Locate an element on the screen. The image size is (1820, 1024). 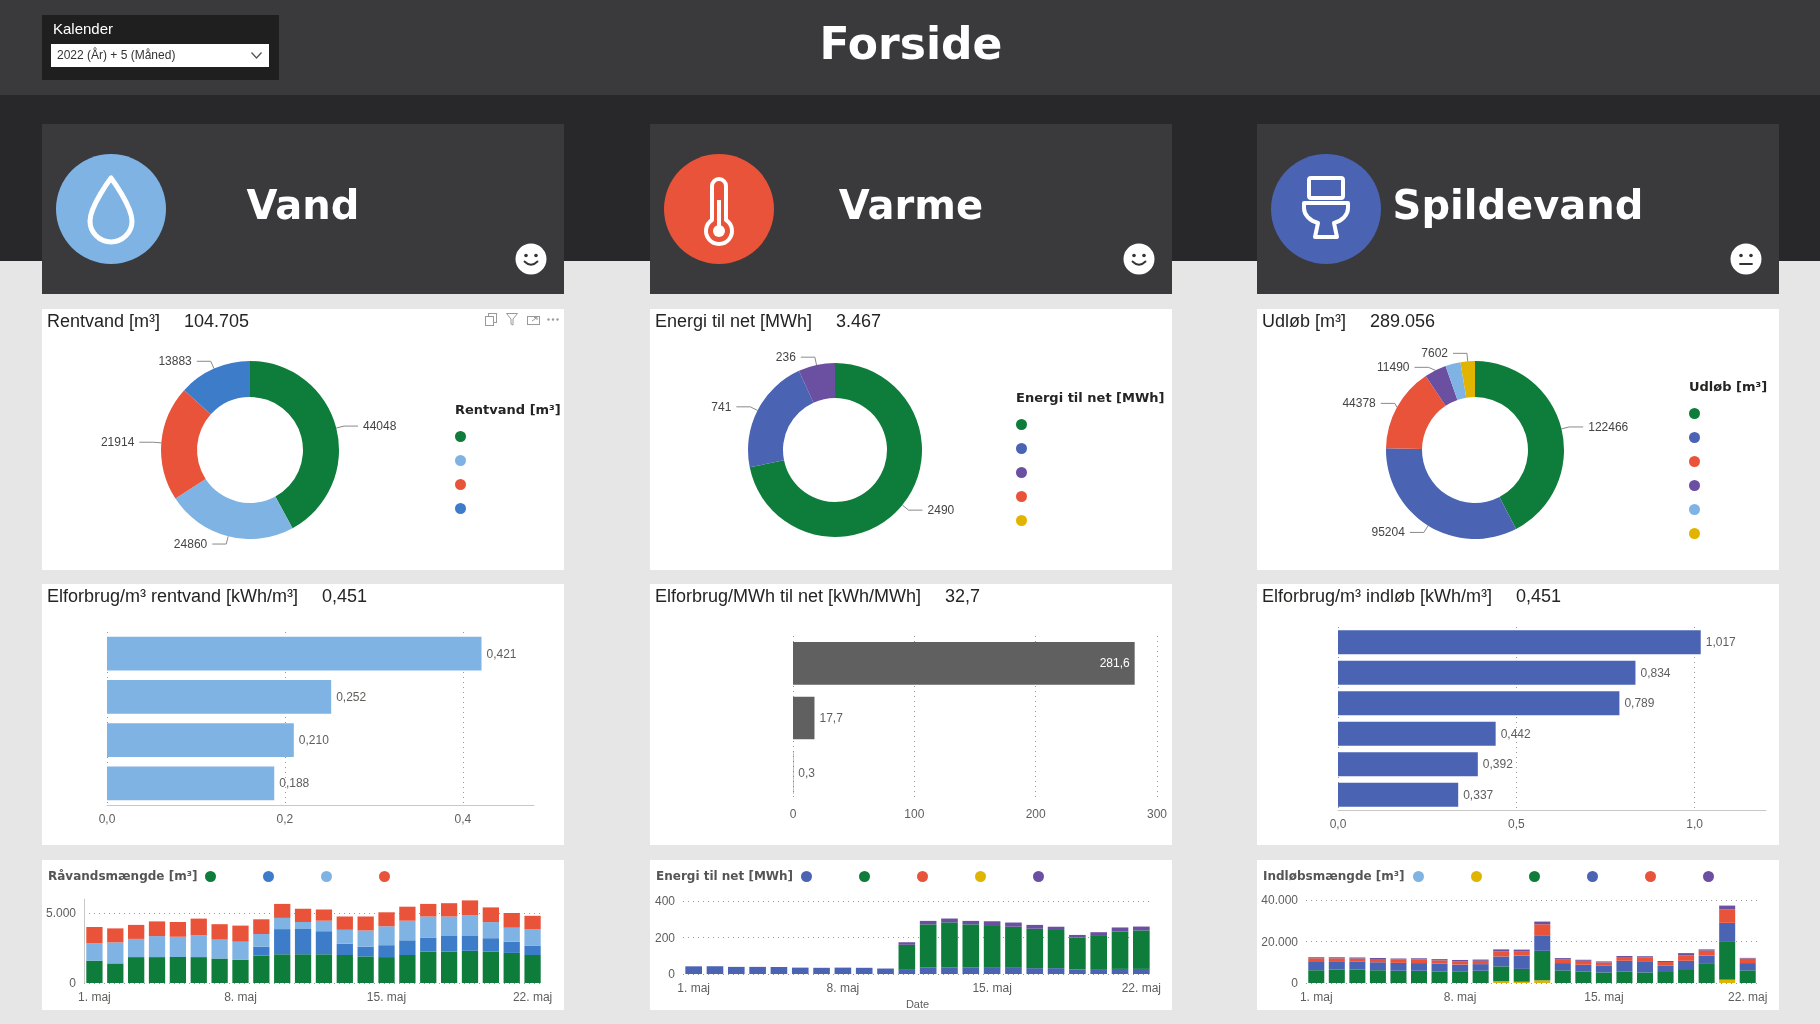
data-label: 17,7 is located at coordinates (831, 718).